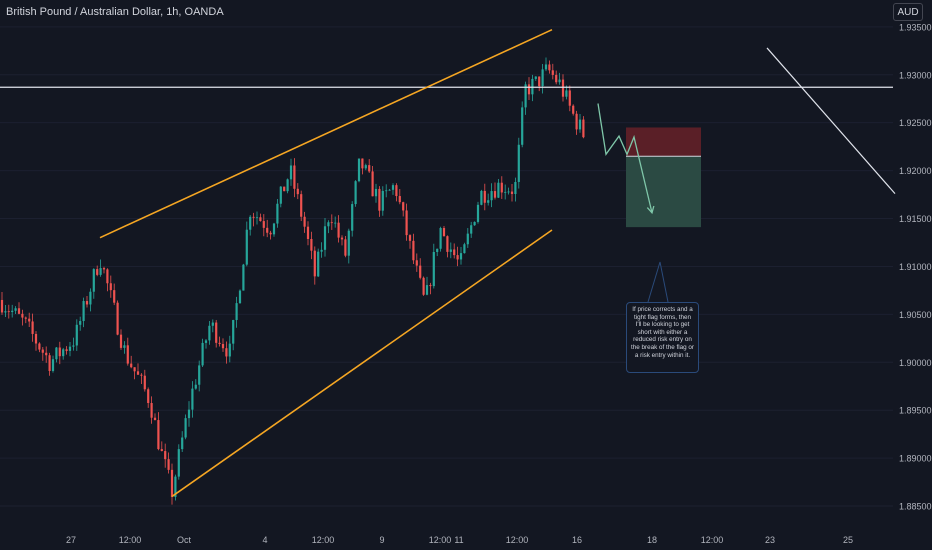 This screenshot has height=550, width=932. What do you see at coordinates (915, 219) in the screenshot?
I see `price-tick-label: 1.91500` at bounding box center [915, 219].